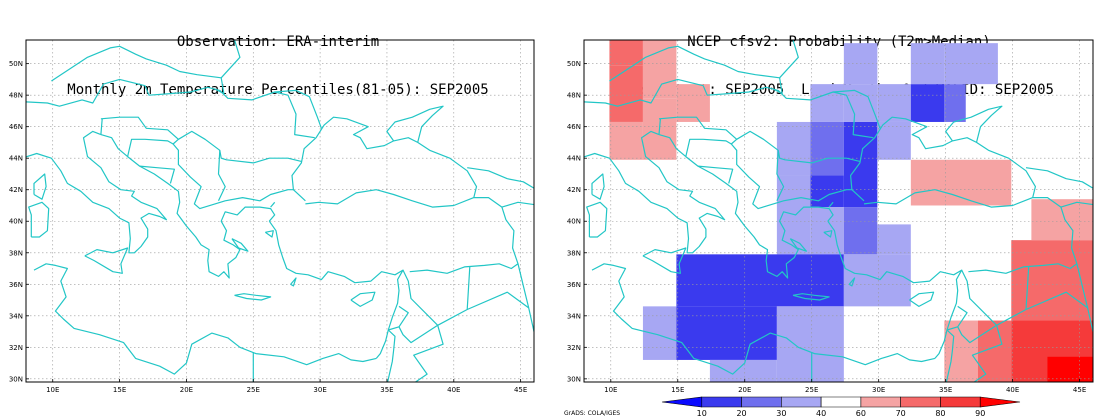 Image resolution: width=1120 pixels, height=420 pixels. Describe the element at coordinates (861, 413) in the screenshot. I see `colorbar-label: 60` at that location.